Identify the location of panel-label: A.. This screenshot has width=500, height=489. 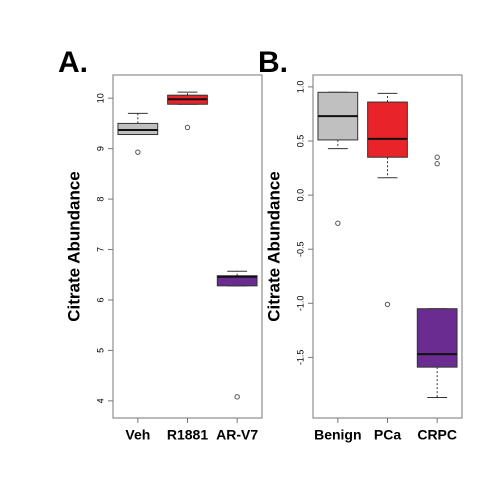
(73, 62).